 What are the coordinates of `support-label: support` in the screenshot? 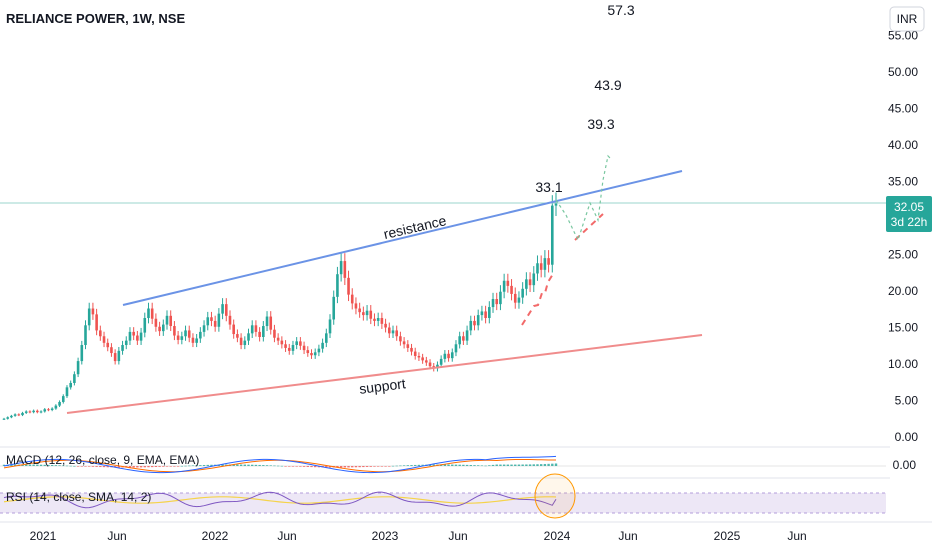 It's located at (382, 386).